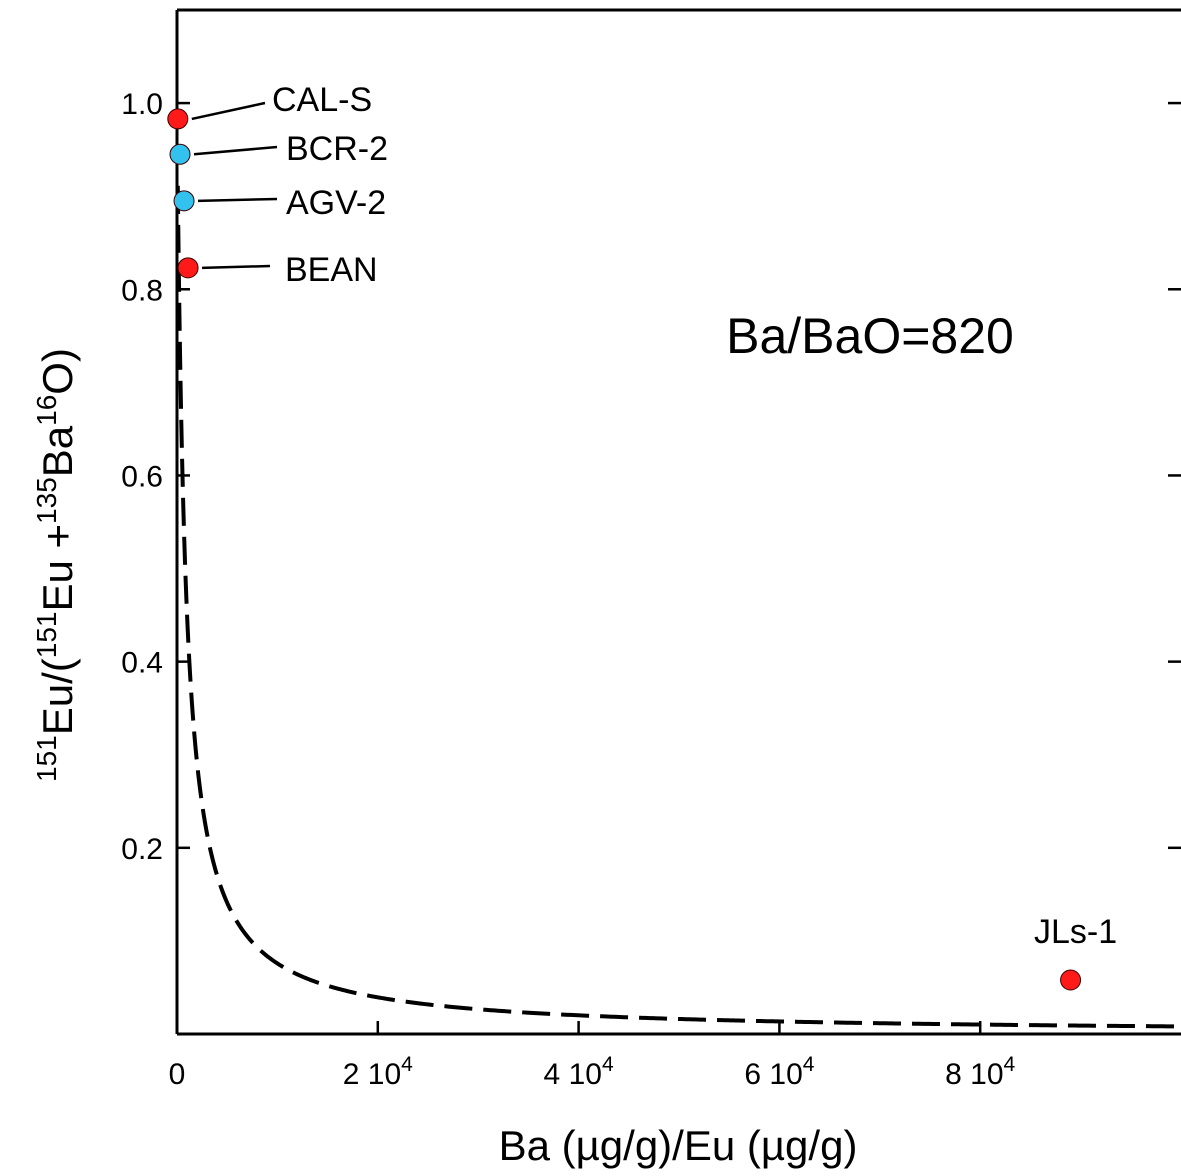 This screenshot has height=1176, width=1181. Describe the element at coordinates (142, 663) in the screenshot. I see `y-tick-label: 0.4` at that location.